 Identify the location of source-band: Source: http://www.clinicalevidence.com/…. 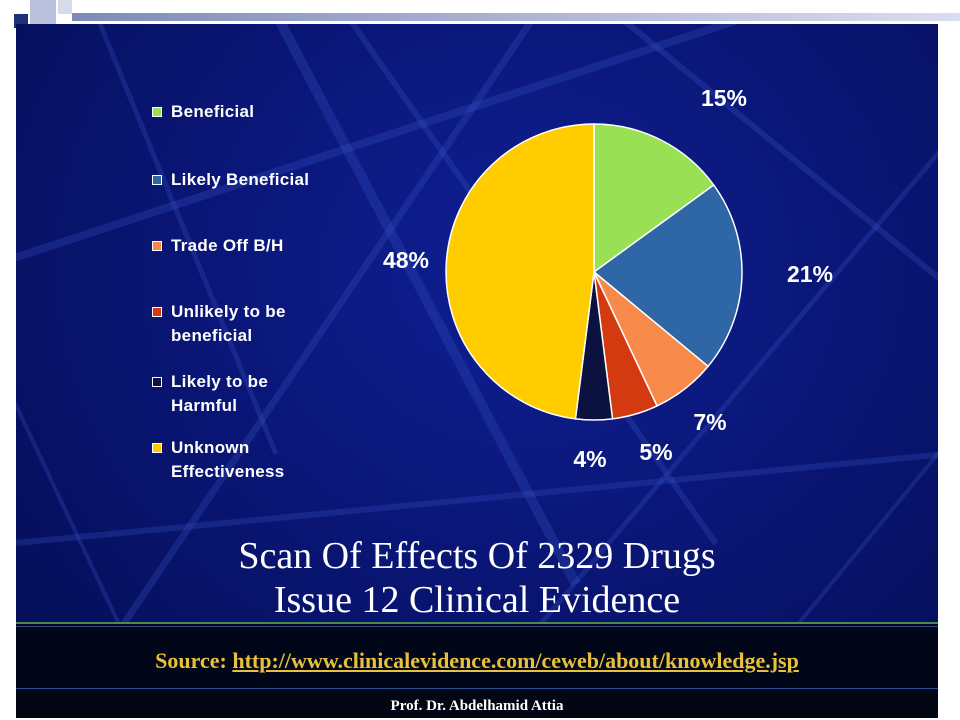
(477, 658).